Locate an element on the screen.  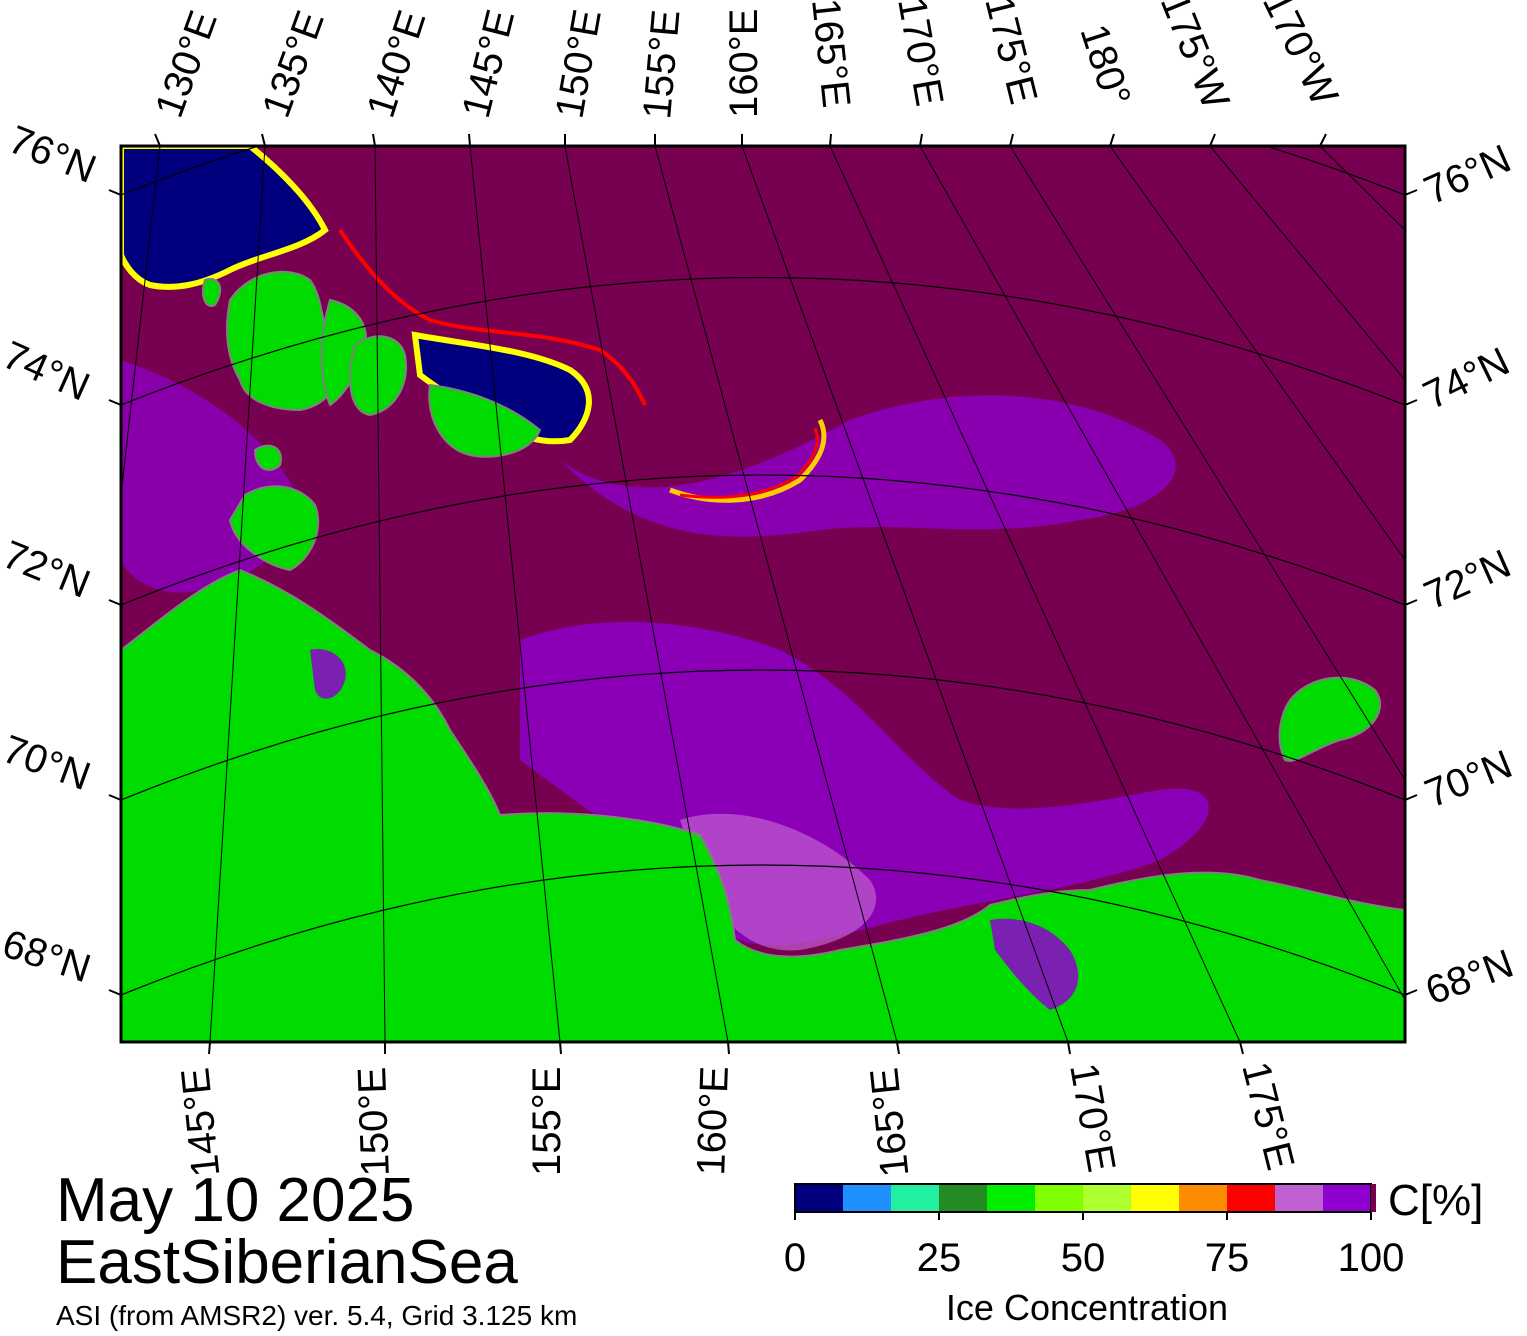
top-lon-label: 130°E is located at coordinates (186, 64).